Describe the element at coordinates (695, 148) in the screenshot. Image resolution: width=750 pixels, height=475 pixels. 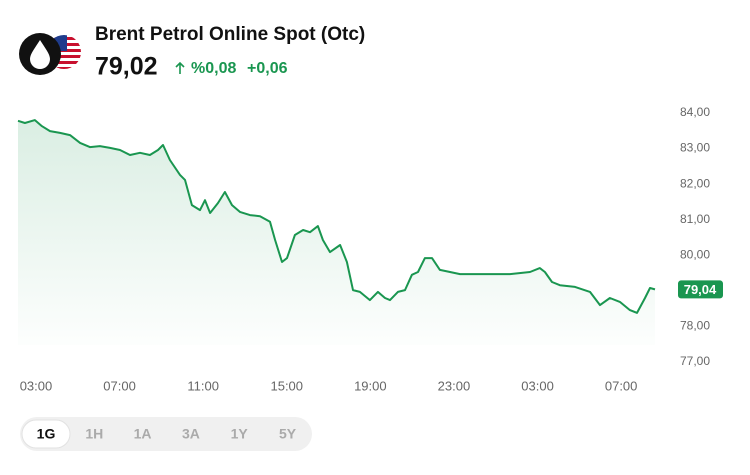
I see `y-tick-label: 83,00` at that location.